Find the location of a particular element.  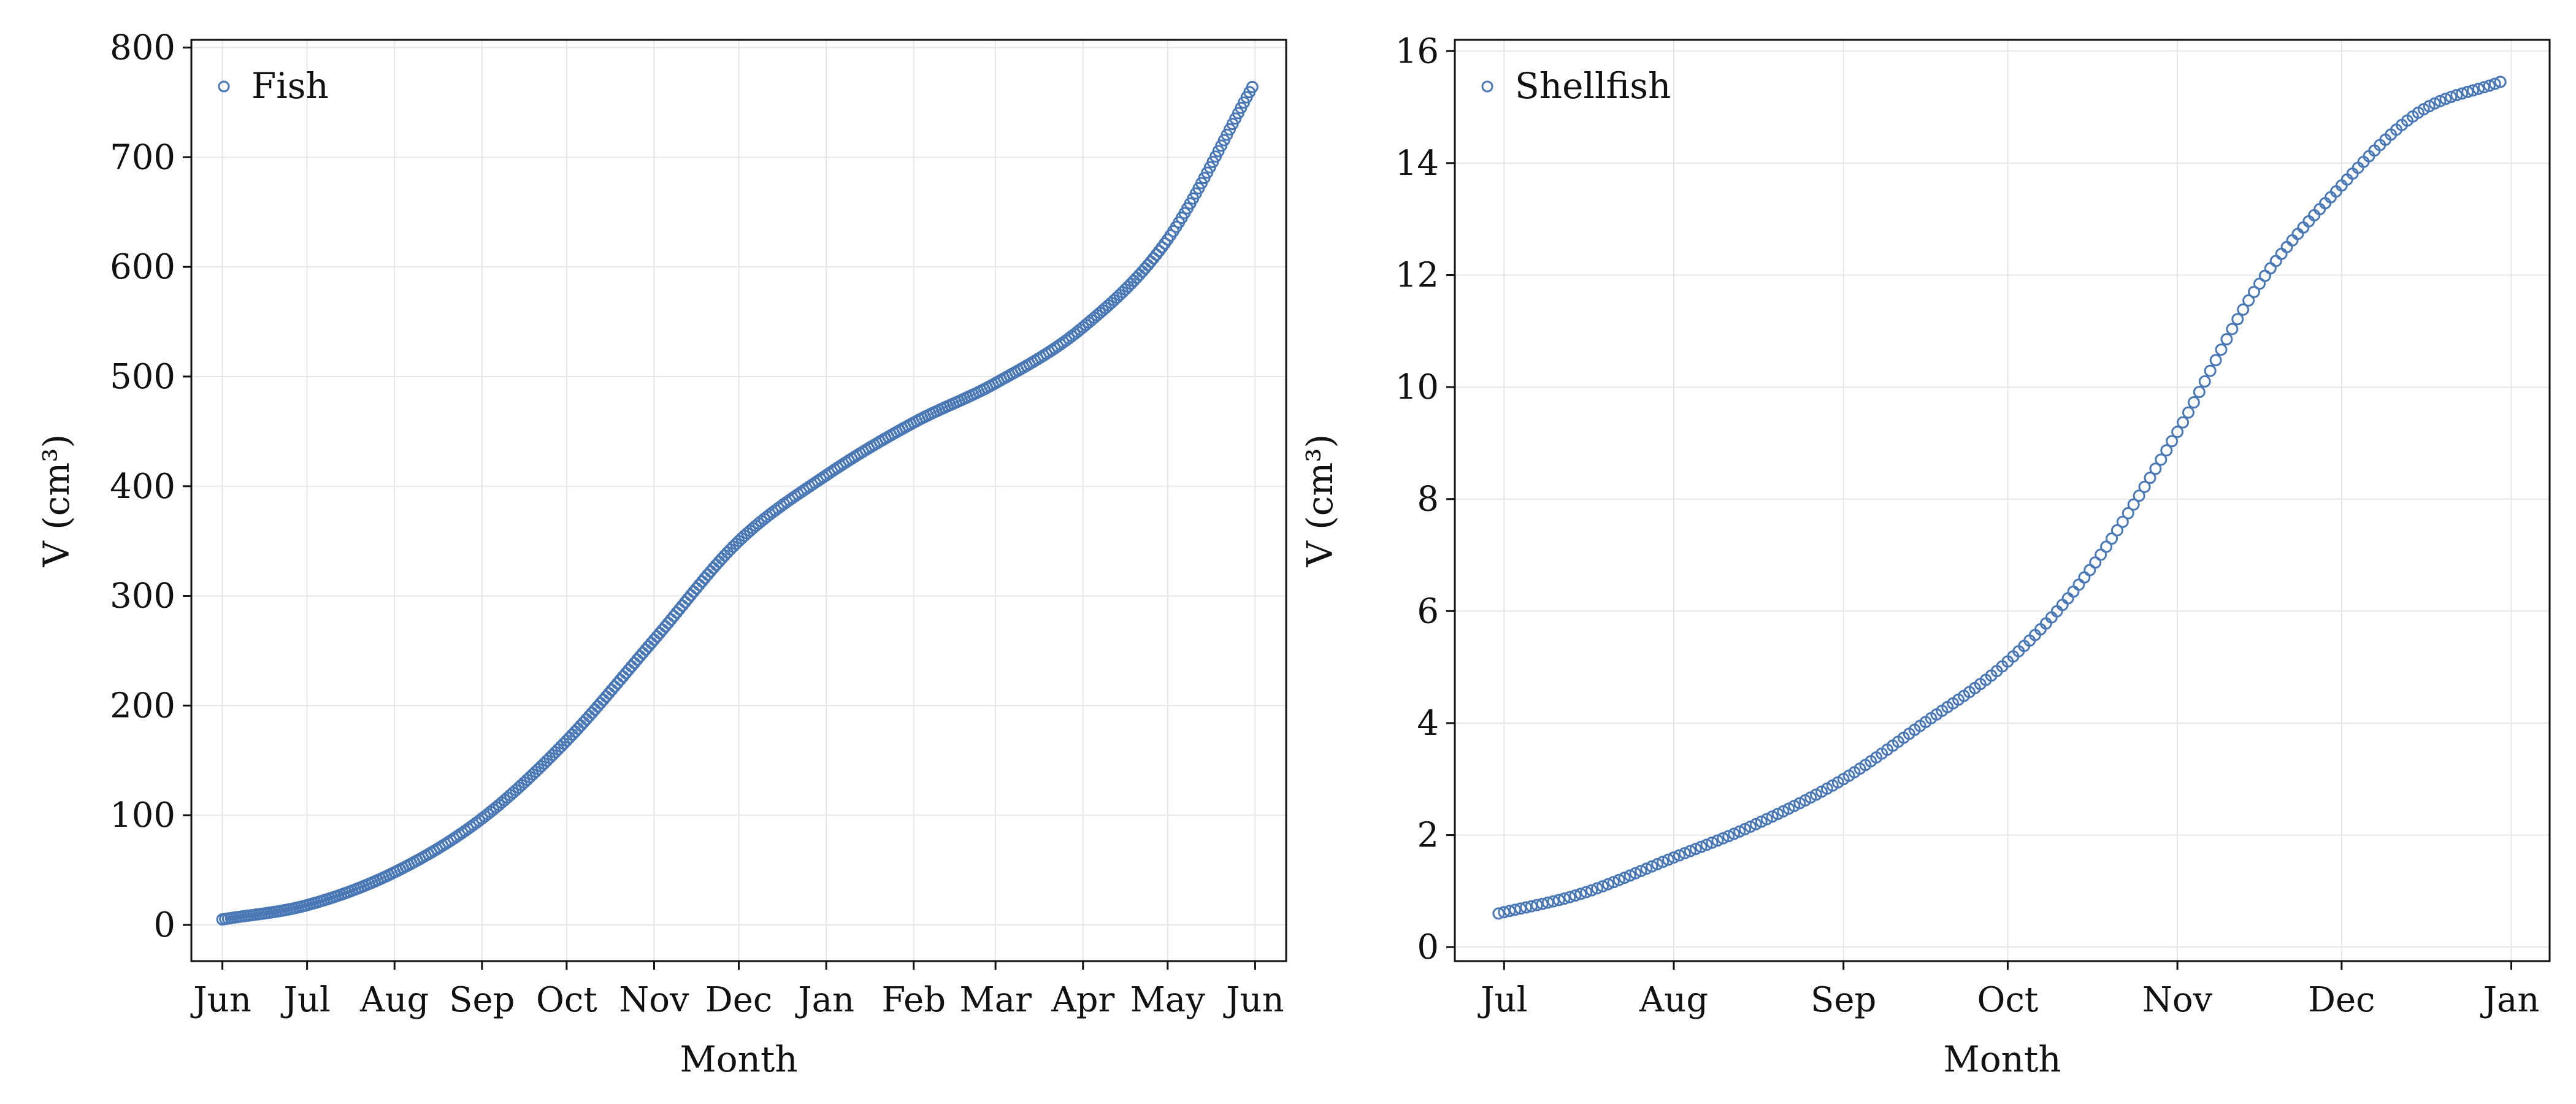

y-tick-label: 2 is located at coordinates (1428, 836).